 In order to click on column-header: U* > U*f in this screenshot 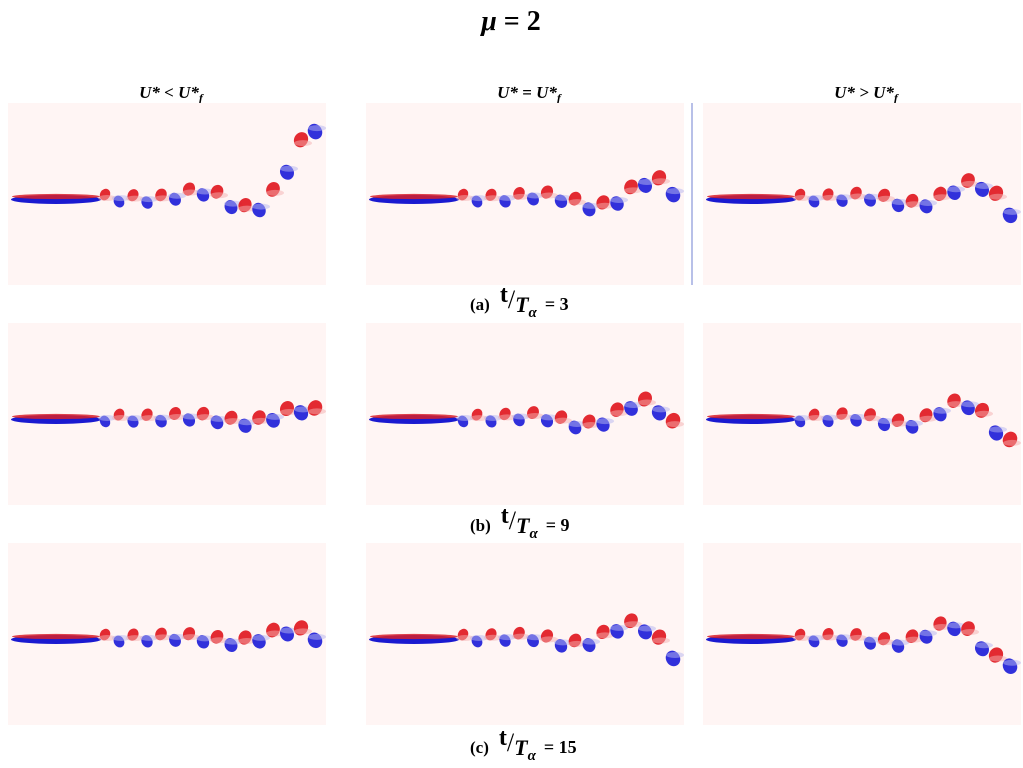, I will do `click(866, 94)`.